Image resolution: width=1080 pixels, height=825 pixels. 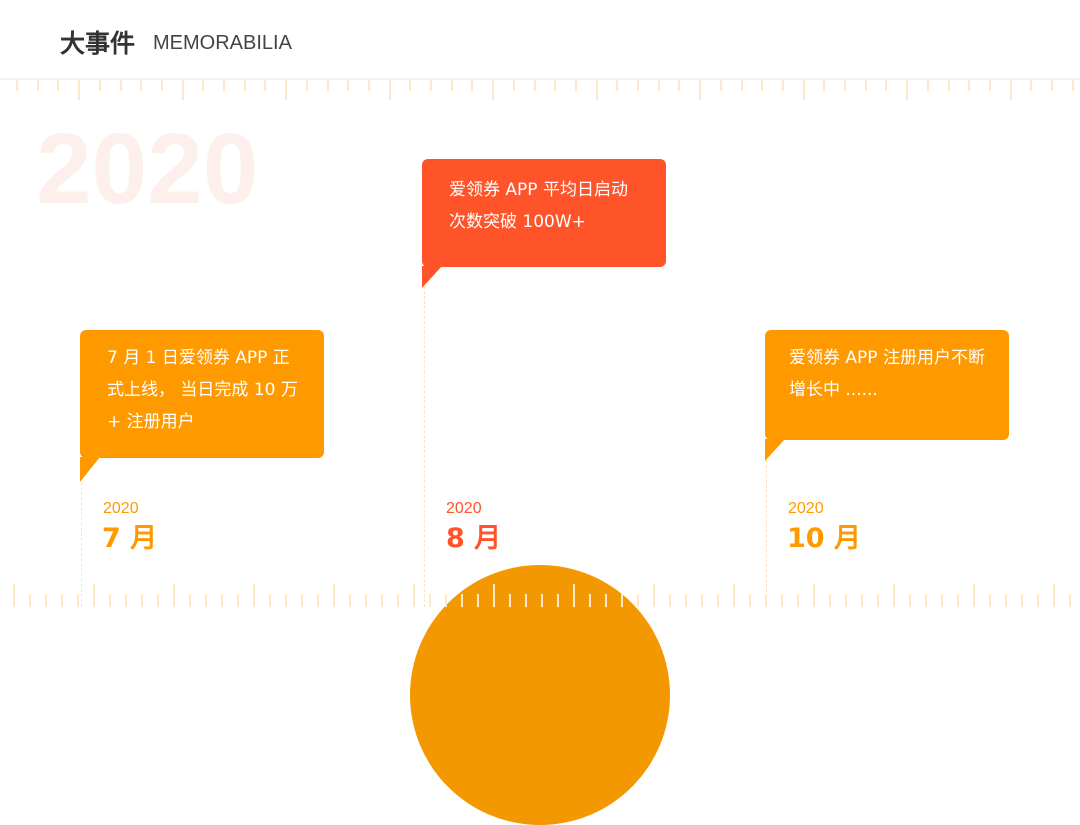 What do you see at coordinates (121, 508) in the screenshot?
I see `event-year-july: 2020` at bounding box center [121, 508].